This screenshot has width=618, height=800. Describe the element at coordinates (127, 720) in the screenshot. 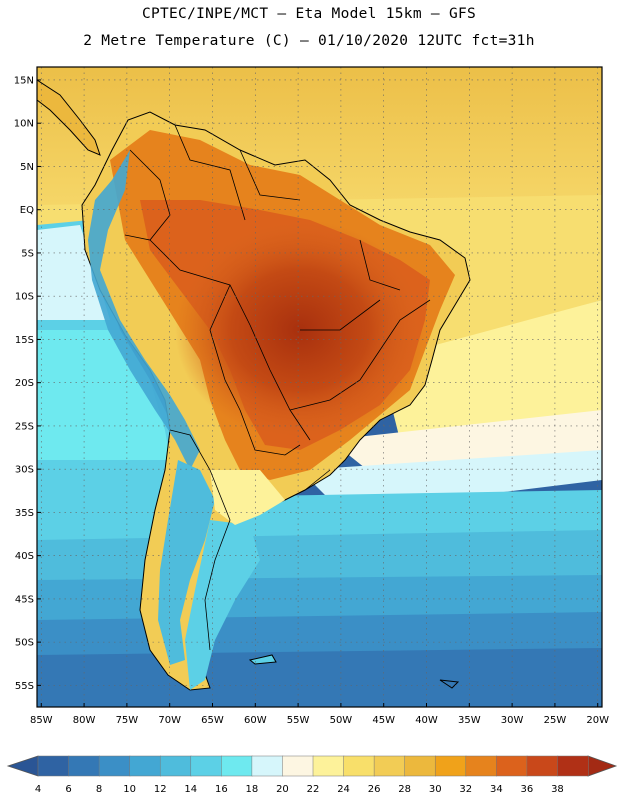

I see `lon-label-75W: 75W` at that location.